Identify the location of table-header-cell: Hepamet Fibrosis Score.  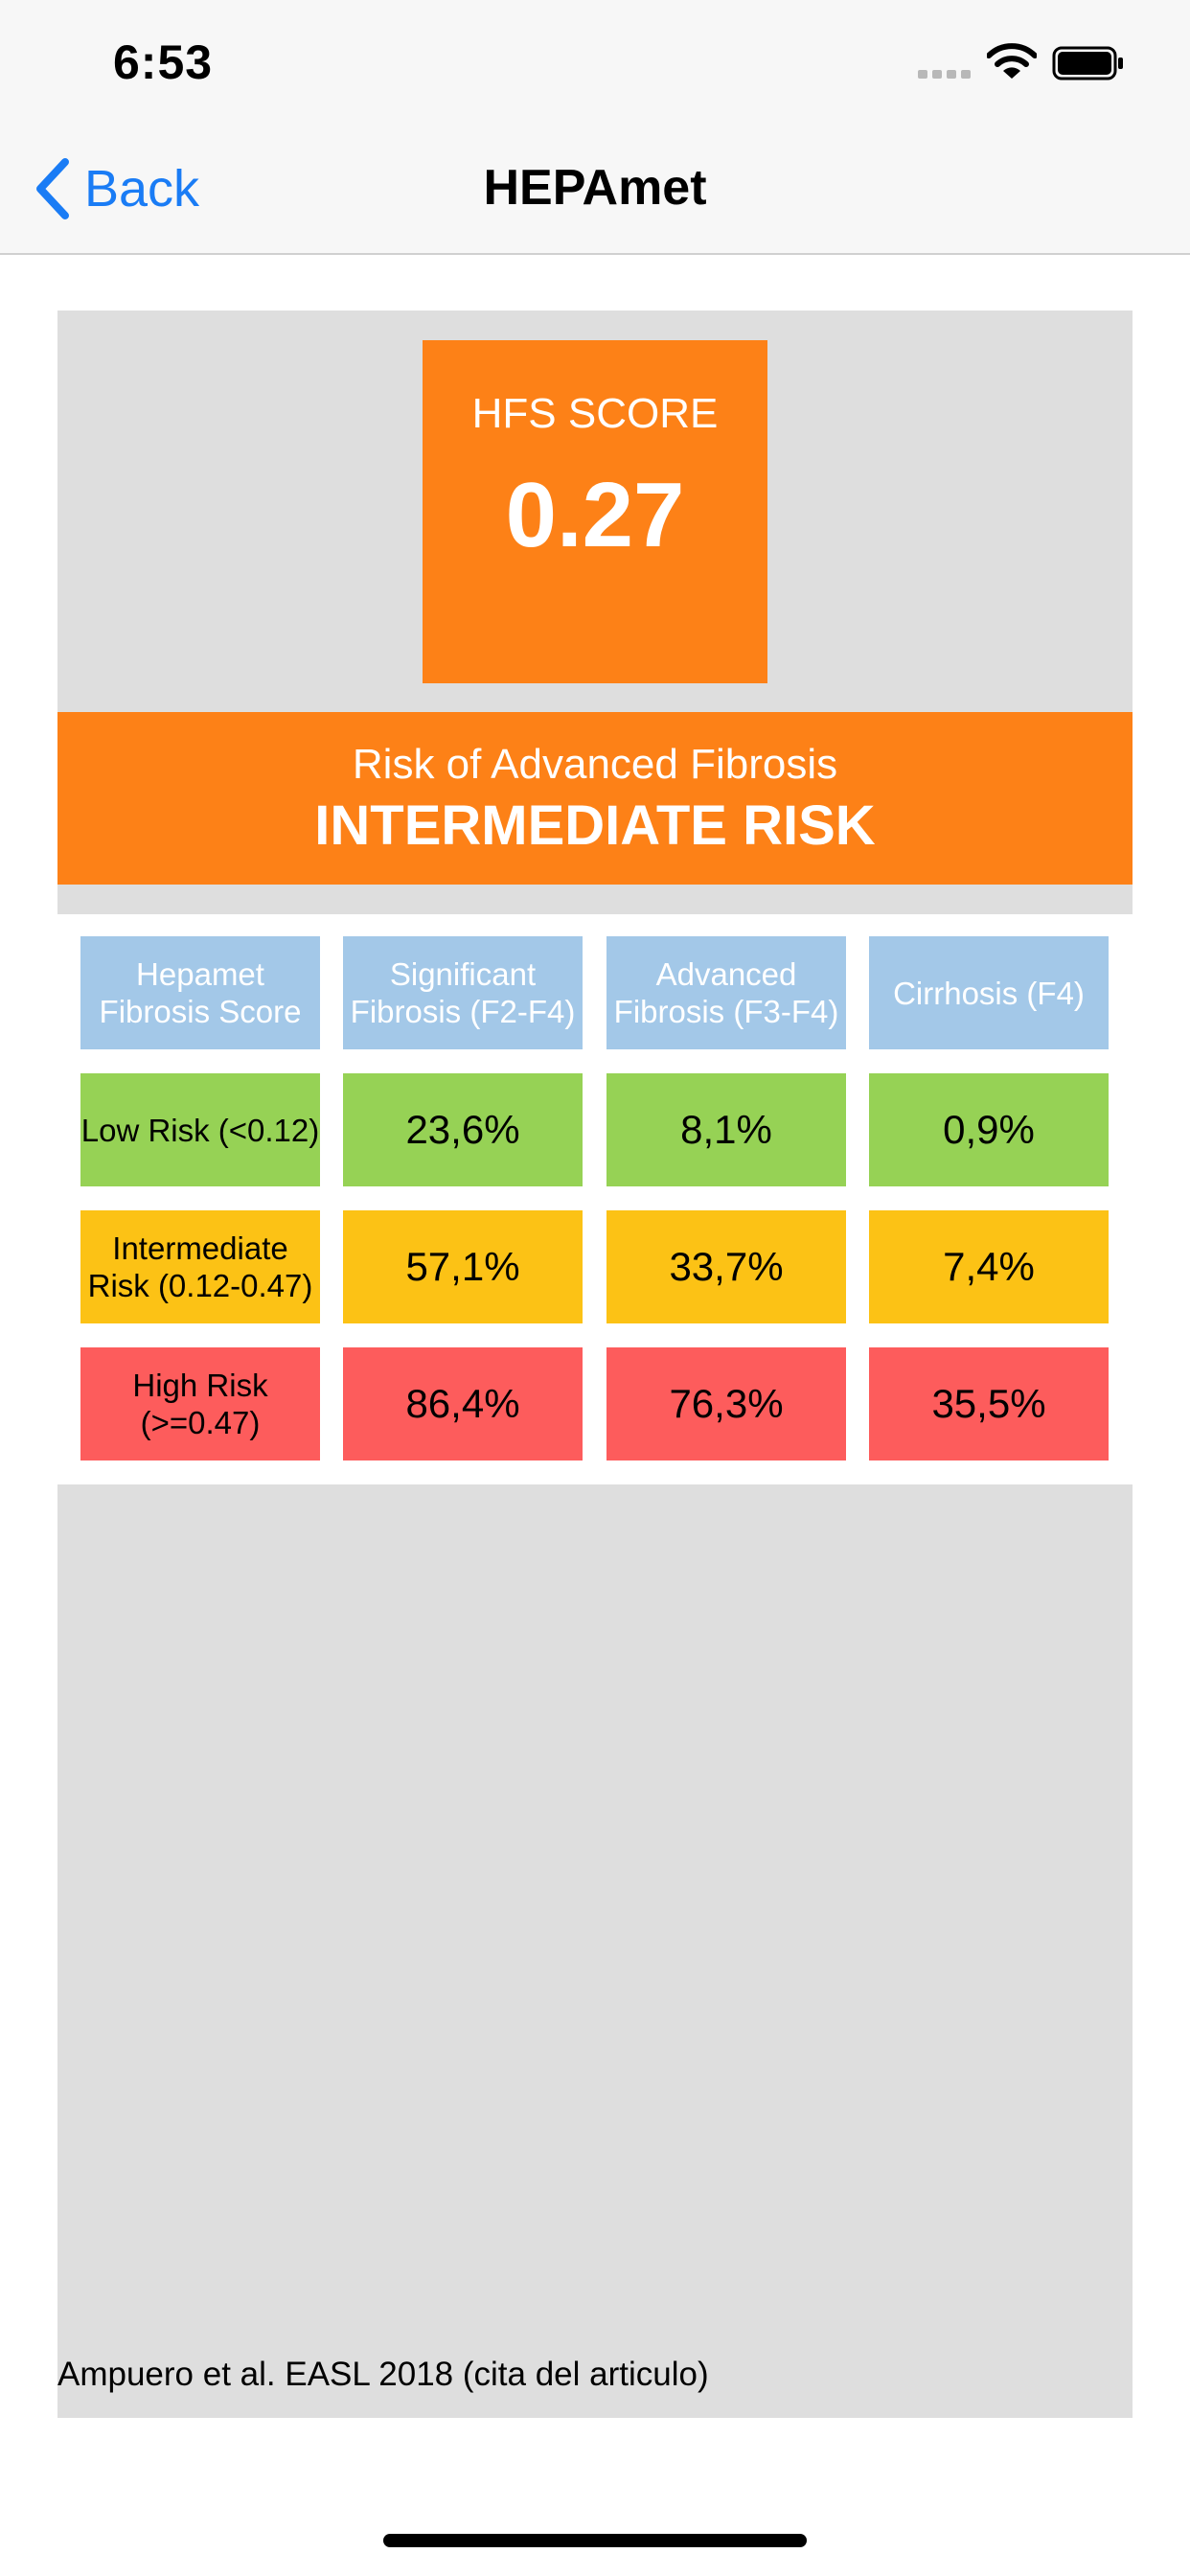
(200, 993).